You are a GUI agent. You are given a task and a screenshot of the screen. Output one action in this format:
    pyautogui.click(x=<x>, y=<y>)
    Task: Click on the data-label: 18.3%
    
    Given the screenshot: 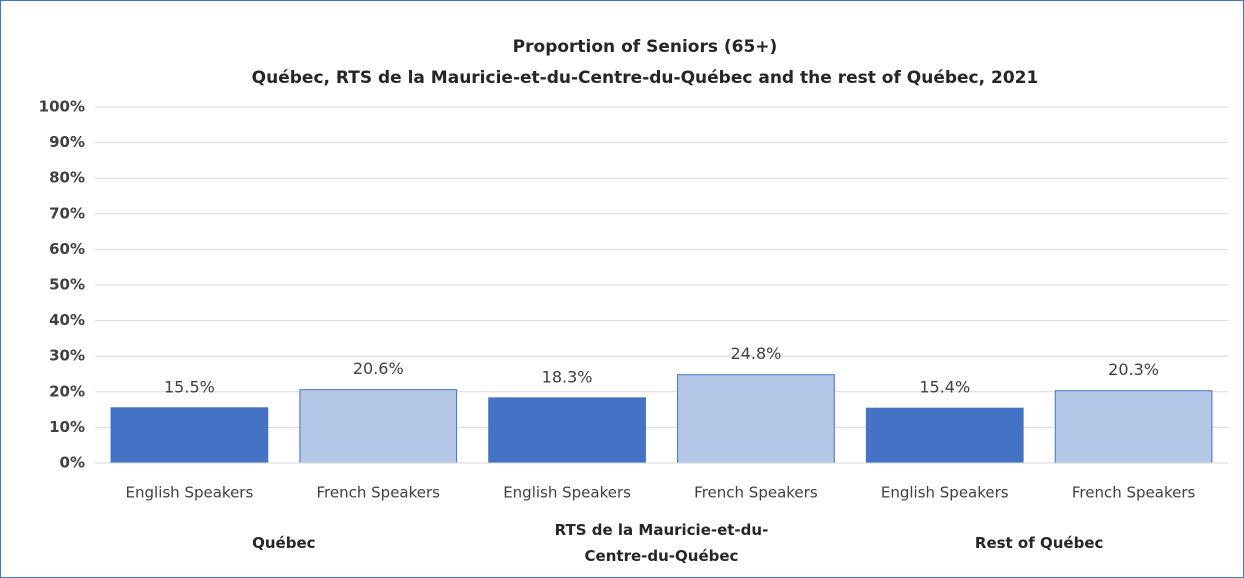 What is the action you would take?
    pyautogui.click(x=567, y=376)
    